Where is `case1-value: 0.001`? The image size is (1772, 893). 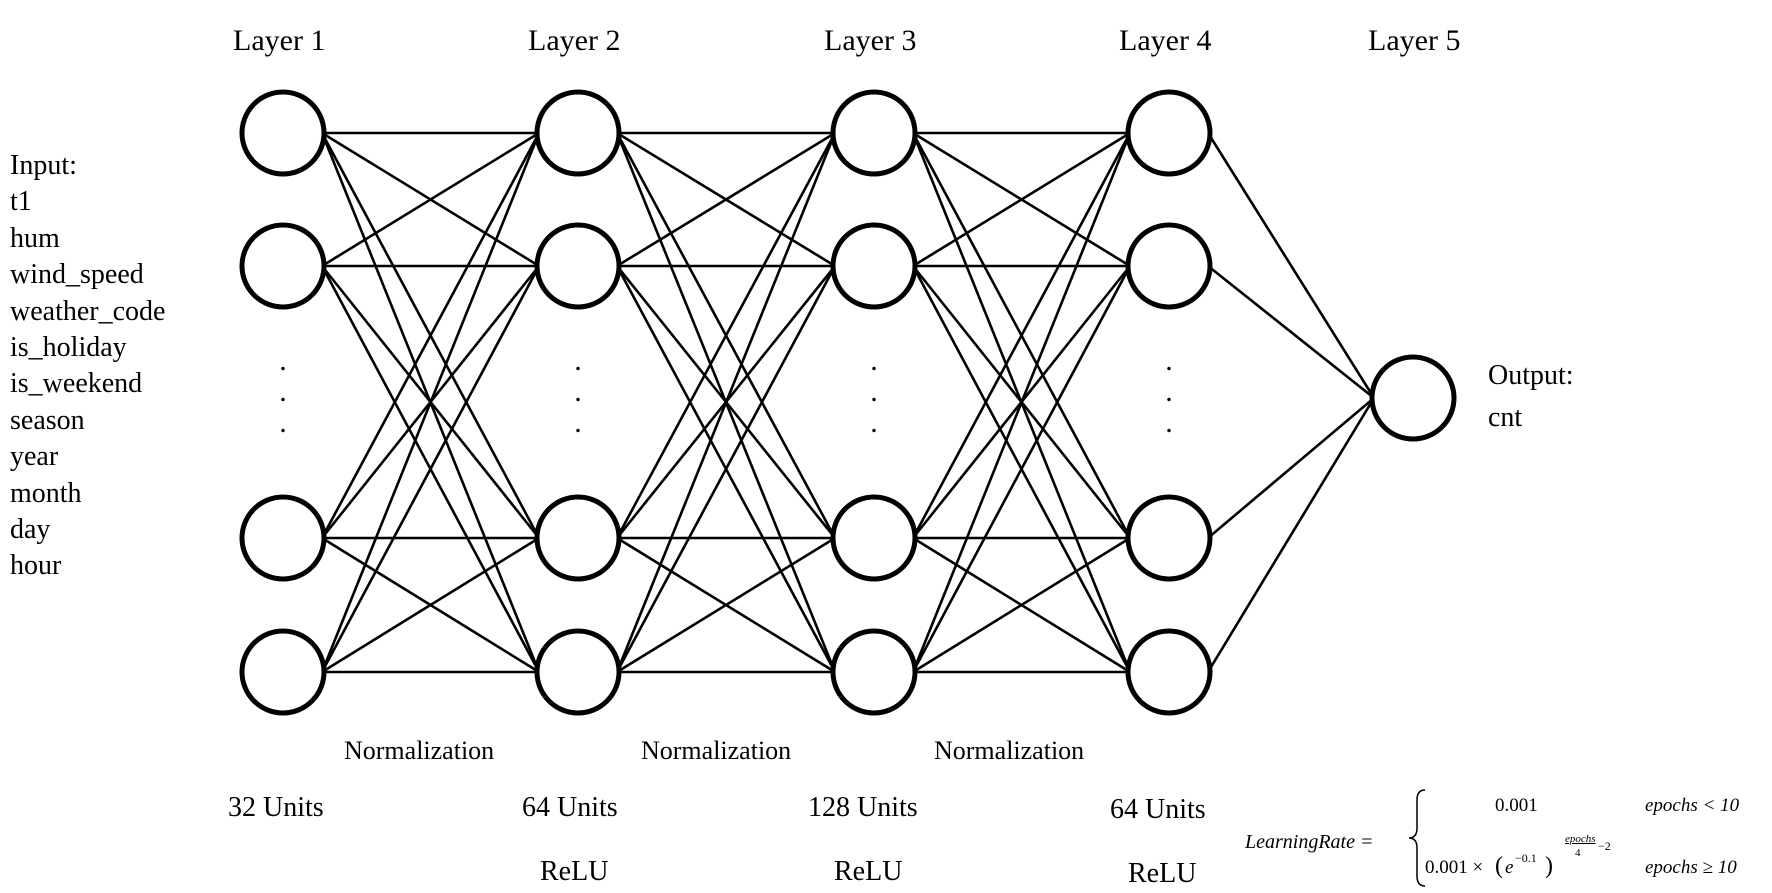
case1-value: 0.001 is located at coordinates (1516, 805).